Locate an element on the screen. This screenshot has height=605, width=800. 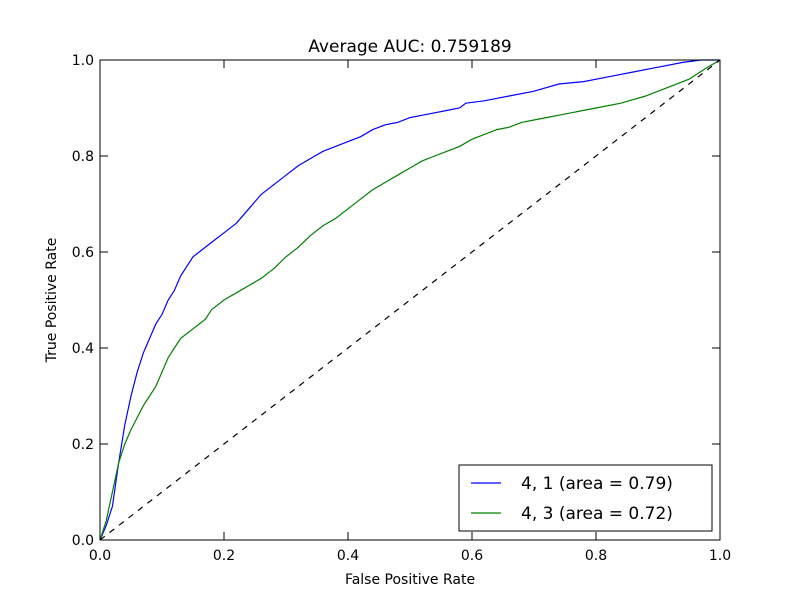
y-tick-label: 1.0 is located at coordinates (83, 61).